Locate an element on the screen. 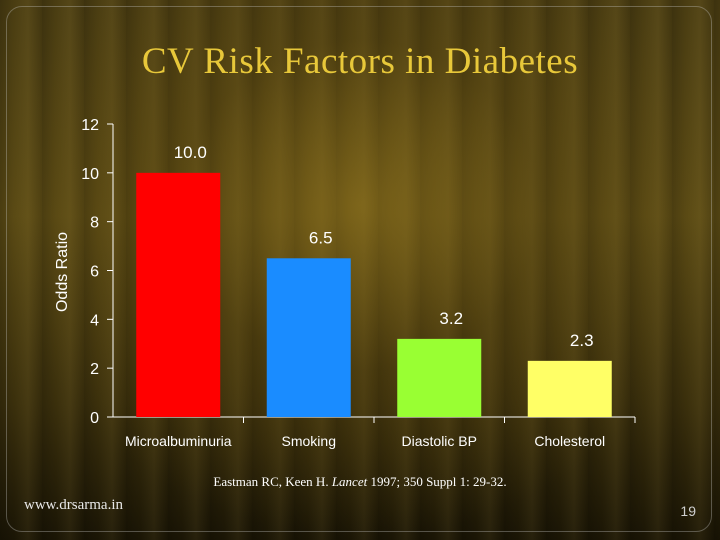 The height and width of the screenshot is (540, 720). citation-authors: Eastman RC, Keen H. is located at coordinates (272, 481).